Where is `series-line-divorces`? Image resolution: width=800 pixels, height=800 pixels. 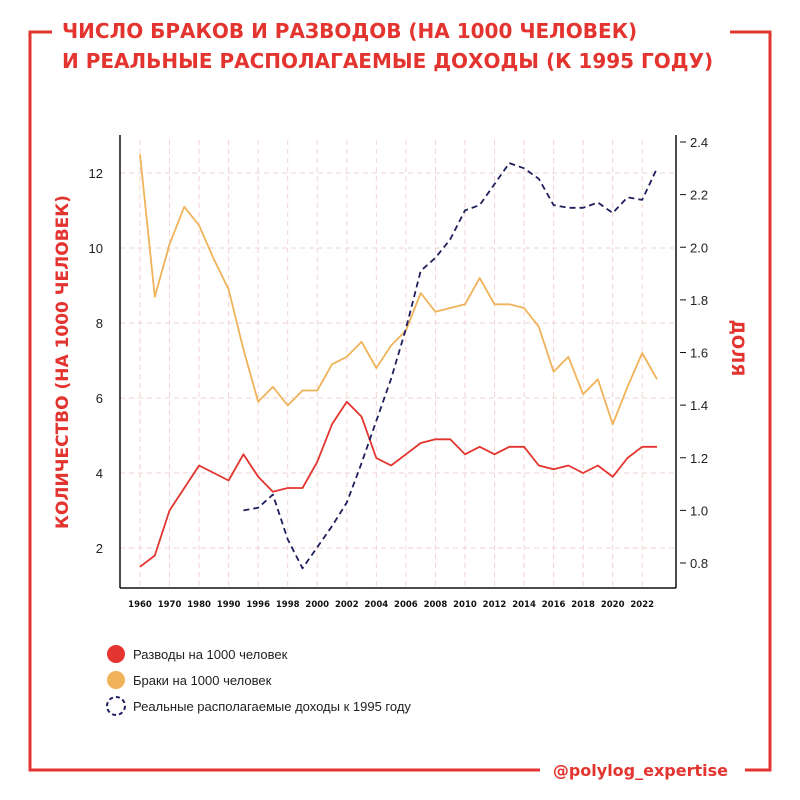
series-line-divorces is located at coordinates (398, 484).